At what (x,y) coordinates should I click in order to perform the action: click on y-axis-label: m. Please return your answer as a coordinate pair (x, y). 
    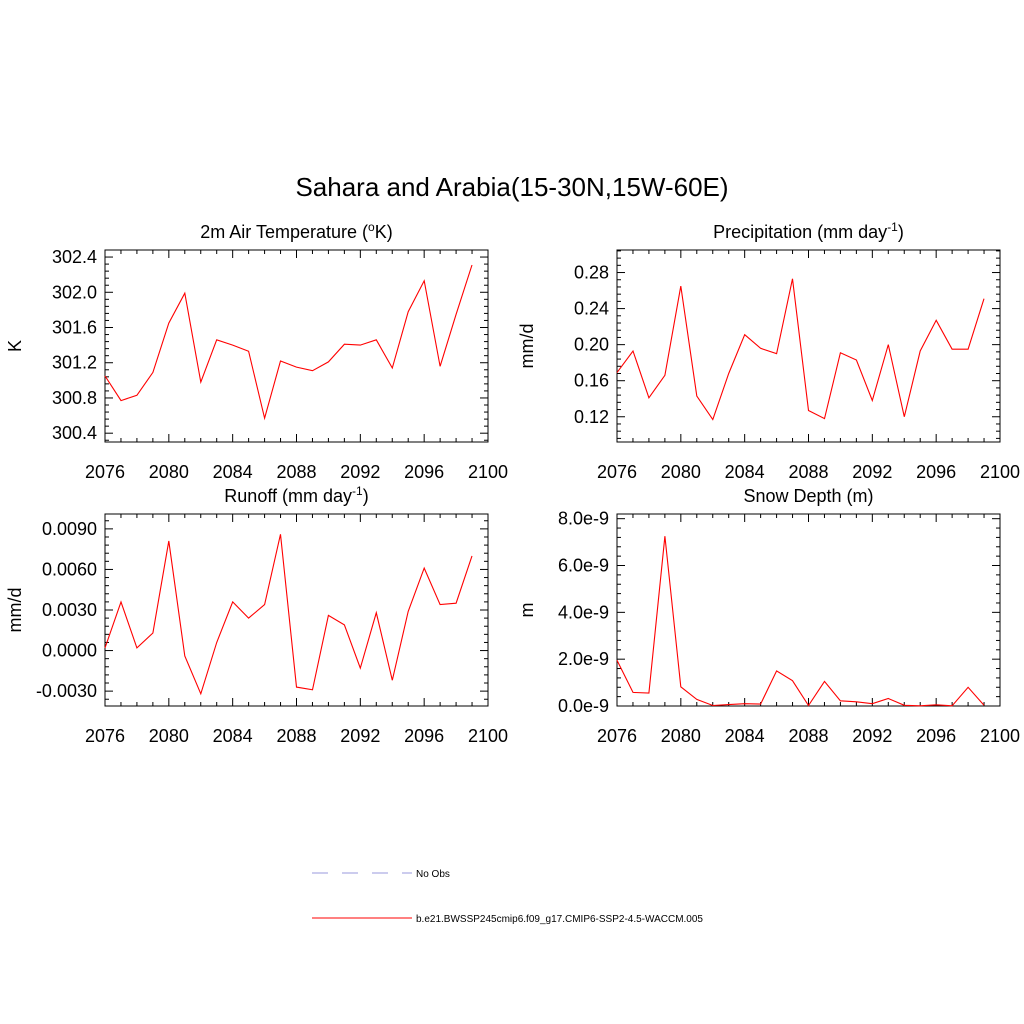
    Looking at the image, I should click on (527, 610).